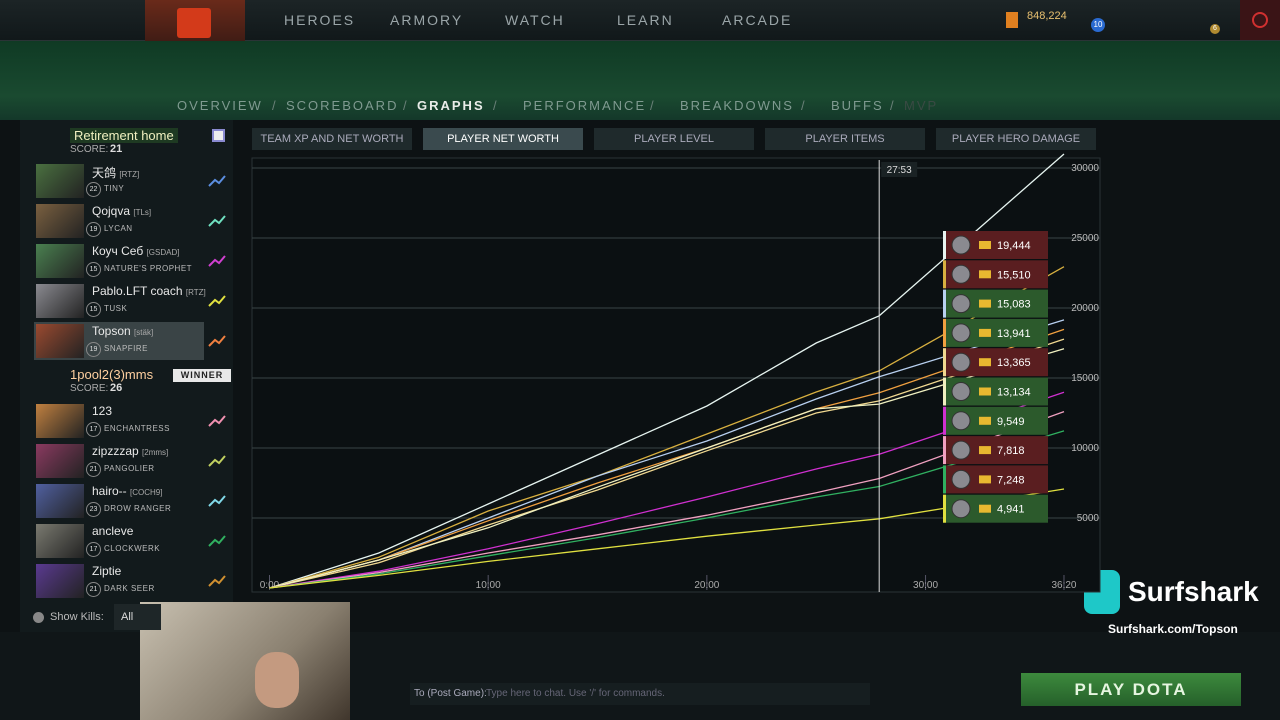  What do you see at coordinates (93, 189) in the screenshot?
I see `player-level: 22` at bounding box center [93, 189].